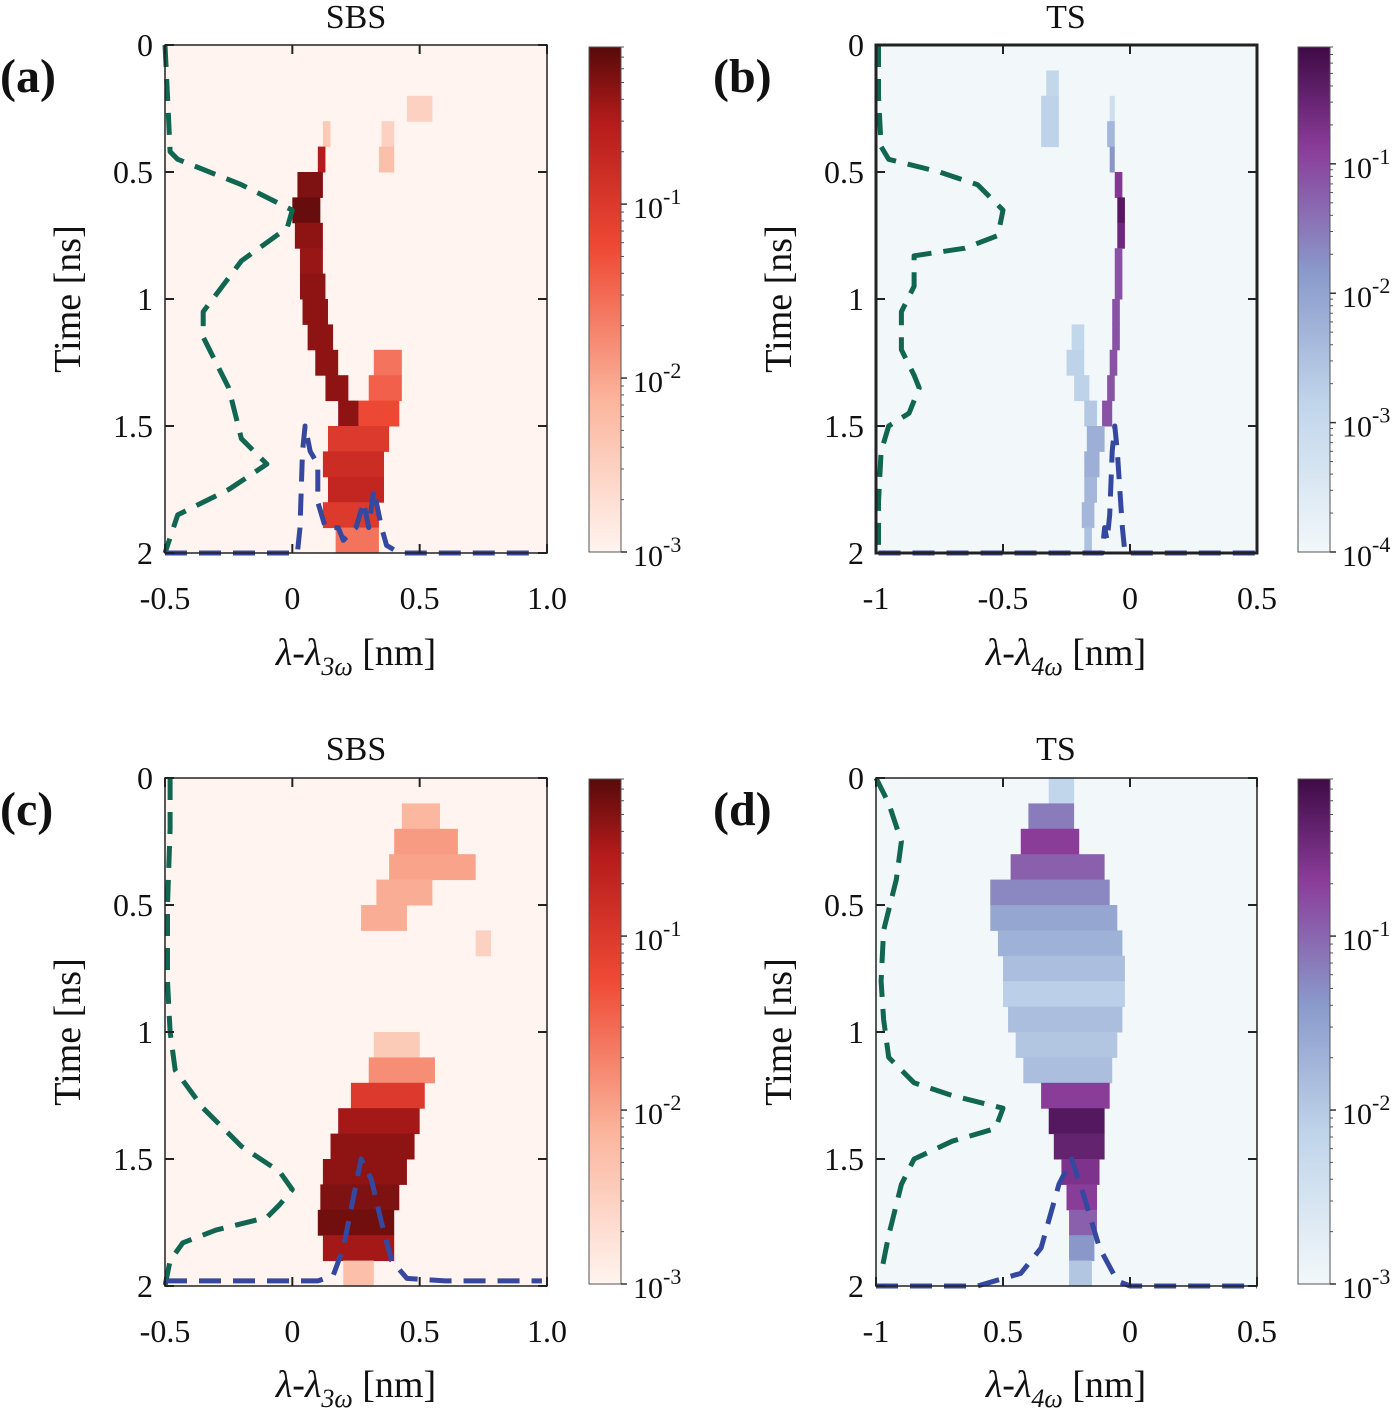 The width and height of the screenshot is (1400, 1417). Describe the element at coordinates (228, 299) in the screenshot. I see `green-dashed-profile` at that location.